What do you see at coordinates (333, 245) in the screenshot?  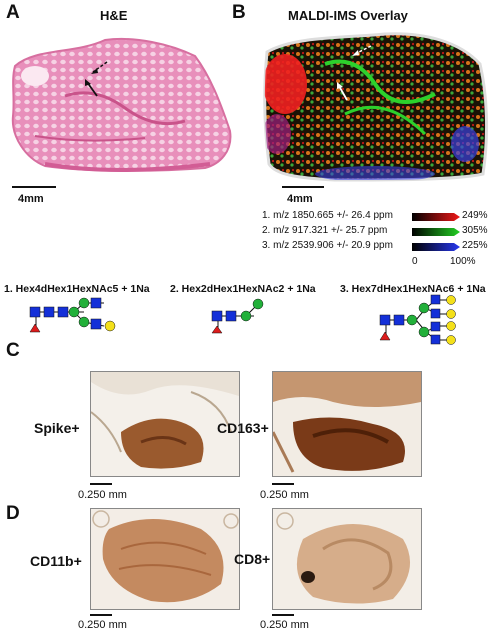 I see `legend-mz-text: m/z 2539.906 +/- 20.9 ppm` at bounding box center [333, 245].